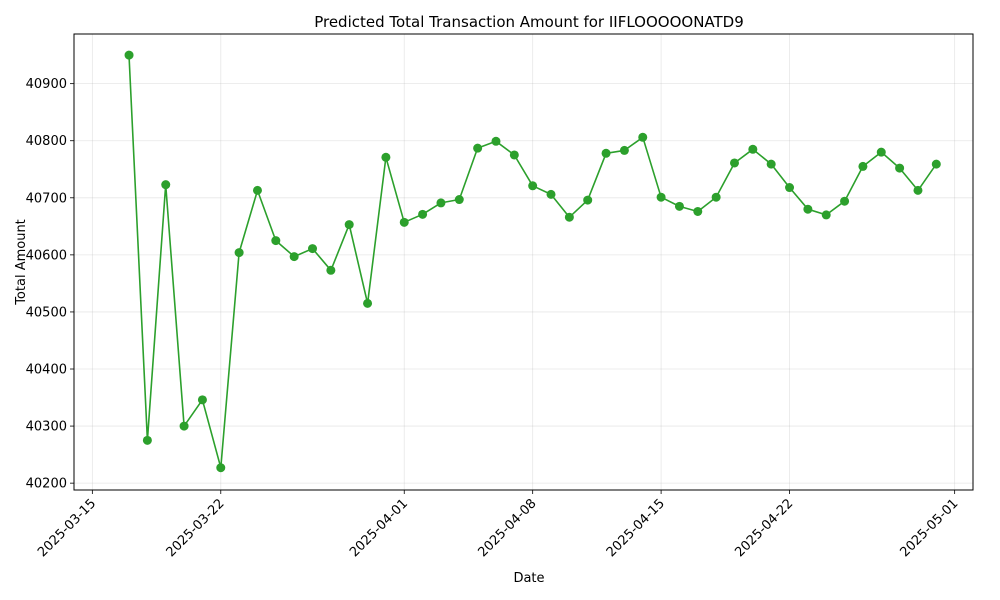  I want to click on y-tick-label: 40400, so click(46, 370).